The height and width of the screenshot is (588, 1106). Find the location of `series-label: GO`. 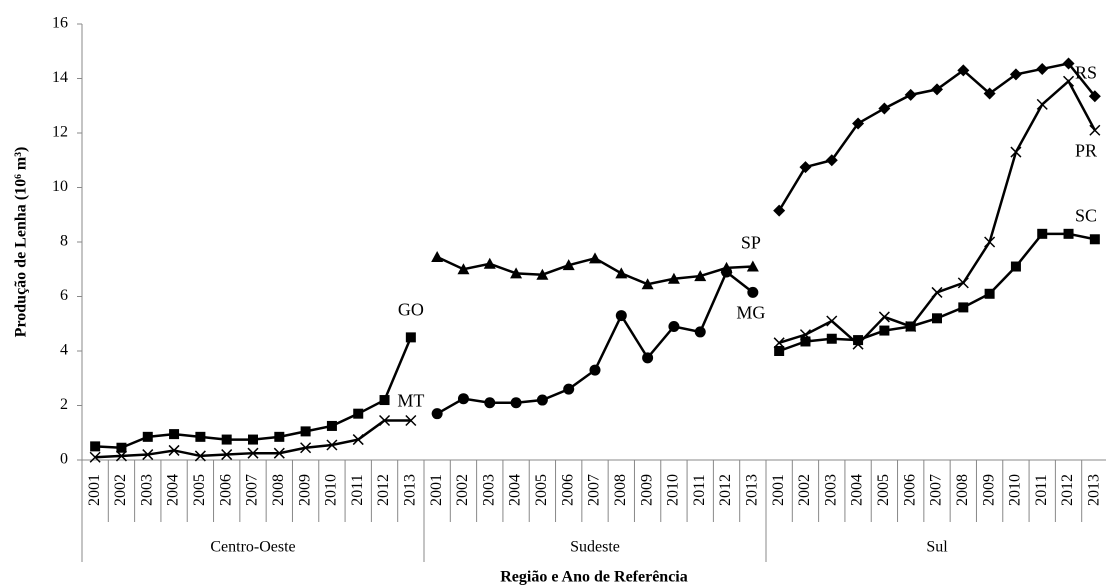

series-label: GO is located at coordinates (411, 310).